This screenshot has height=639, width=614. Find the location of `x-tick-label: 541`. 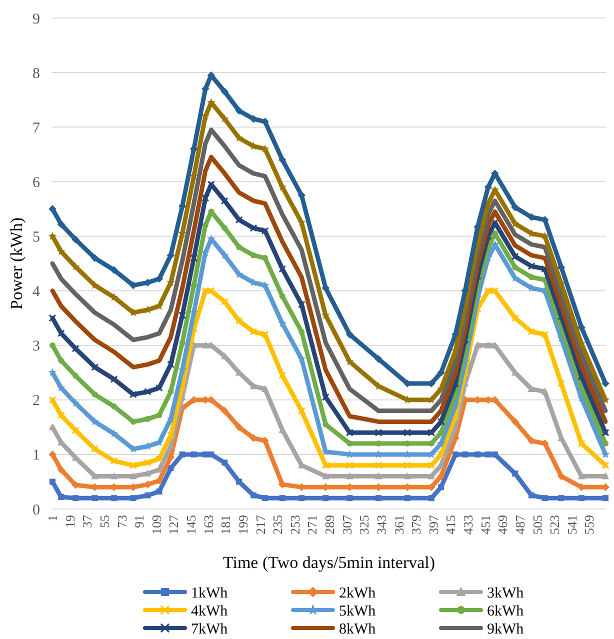

x-tick-label: 541 is located at coordinates (572, 524).